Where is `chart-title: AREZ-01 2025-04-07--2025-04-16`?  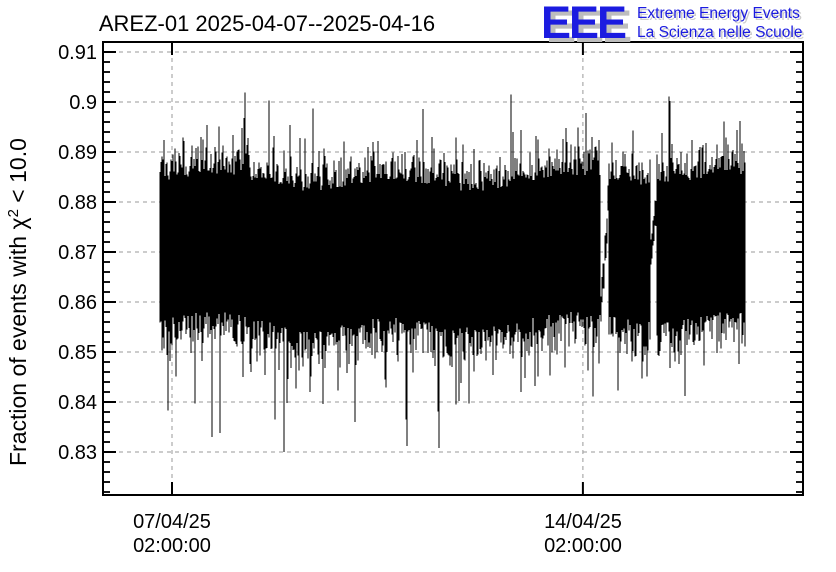 chart-title: AREZ-01 2025-04-07--2025-04-16 is located at coordinates (267, 23).